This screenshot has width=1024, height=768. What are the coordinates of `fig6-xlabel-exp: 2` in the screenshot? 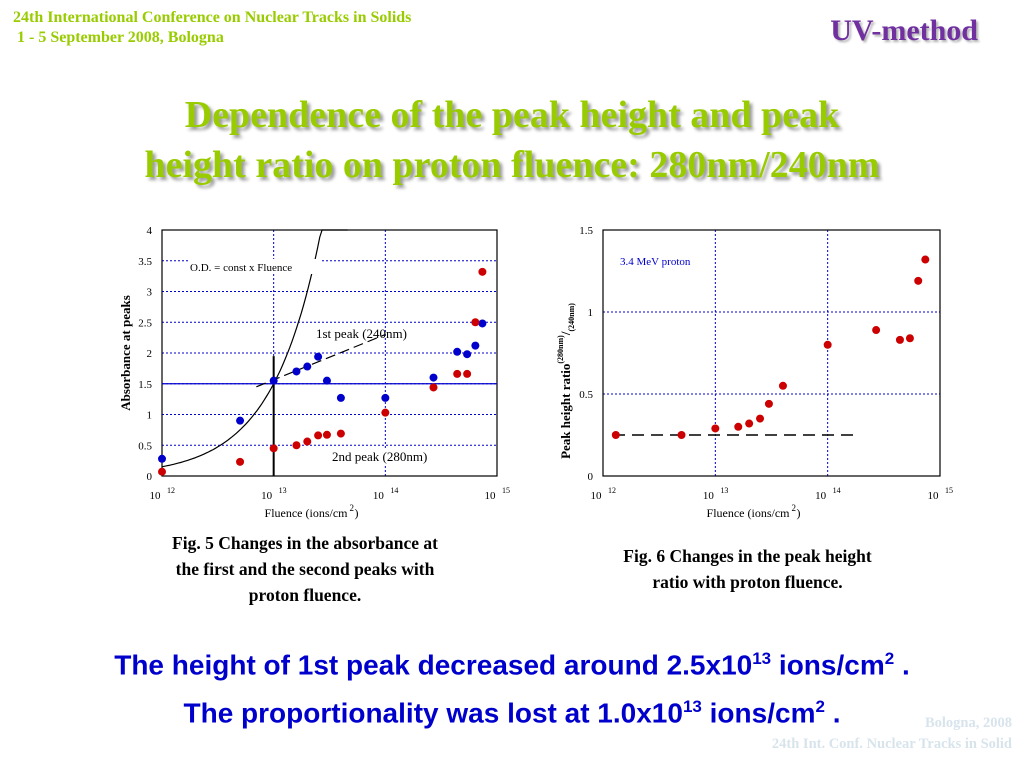 It's located at (794, 508).